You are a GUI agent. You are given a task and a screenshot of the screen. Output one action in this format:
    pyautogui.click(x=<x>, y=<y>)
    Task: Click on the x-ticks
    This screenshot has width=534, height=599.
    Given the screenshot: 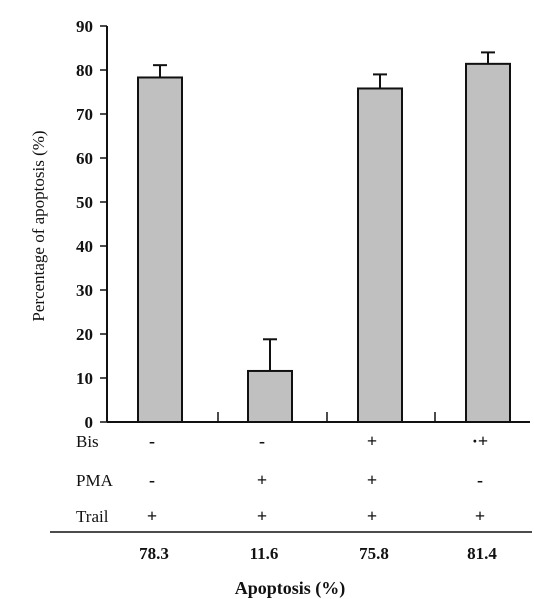 What is the action you would take?
    pyautogui.click(x=326, y=417)
    